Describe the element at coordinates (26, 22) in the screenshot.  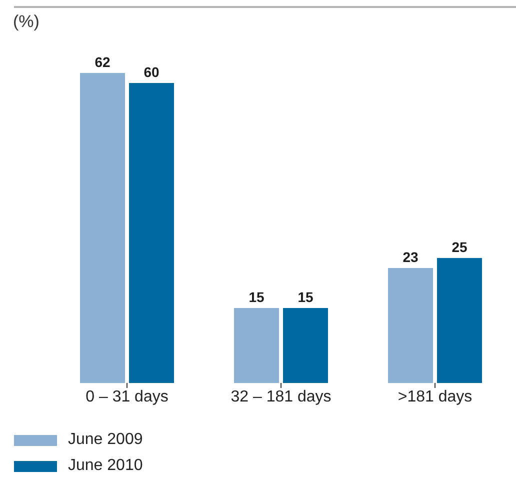
I see `y-axis-title: (%)` at that location.